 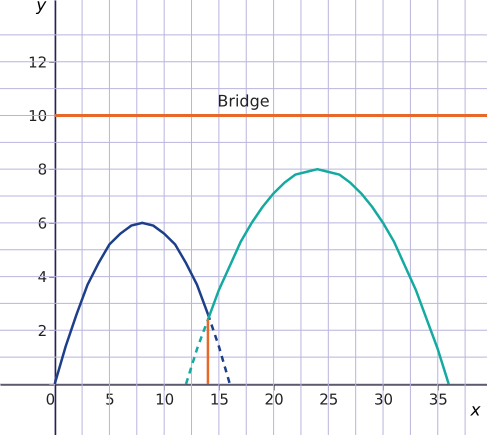 I want to click on x-tick-label: 30, so click(x=384, y=399).